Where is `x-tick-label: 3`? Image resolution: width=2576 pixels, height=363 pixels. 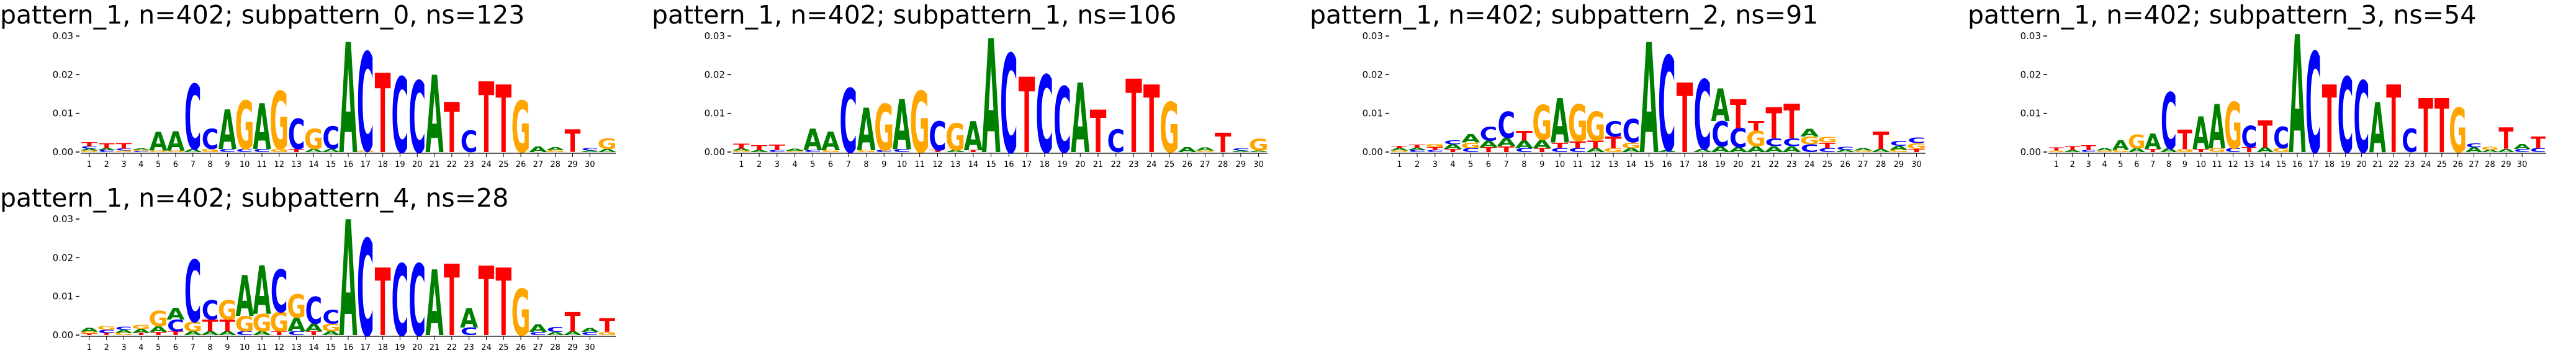
x-tick-label: 3 is located at coordinates (2088, 164).